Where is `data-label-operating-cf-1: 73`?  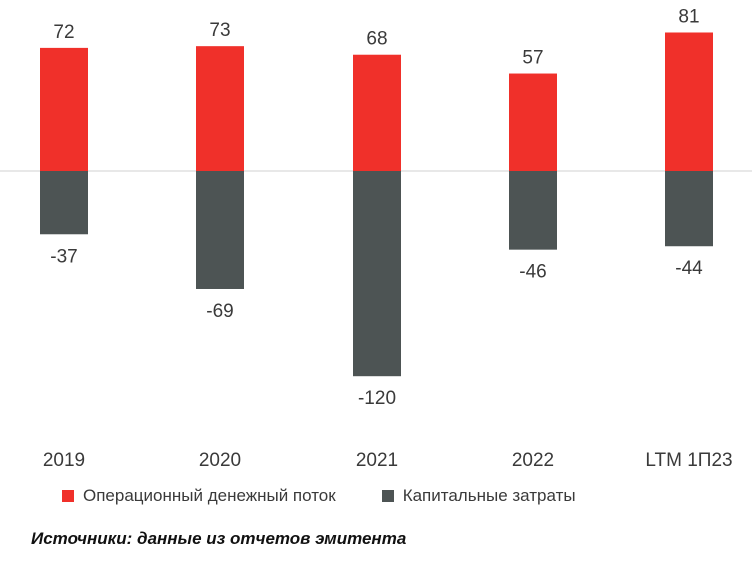 data-label-operating-cf-1: 73 is located at coordinates (219, 30).